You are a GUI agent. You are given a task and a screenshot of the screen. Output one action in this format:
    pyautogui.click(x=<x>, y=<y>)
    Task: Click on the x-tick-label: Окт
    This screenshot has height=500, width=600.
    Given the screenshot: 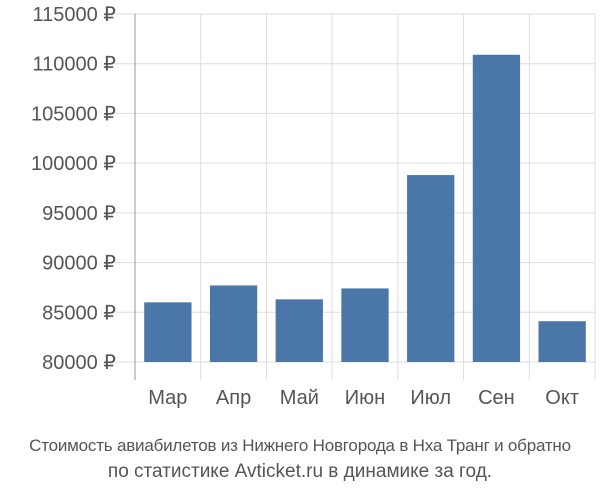 What is the action you would take?
    pyautogui.click(x=562, y=398)
    